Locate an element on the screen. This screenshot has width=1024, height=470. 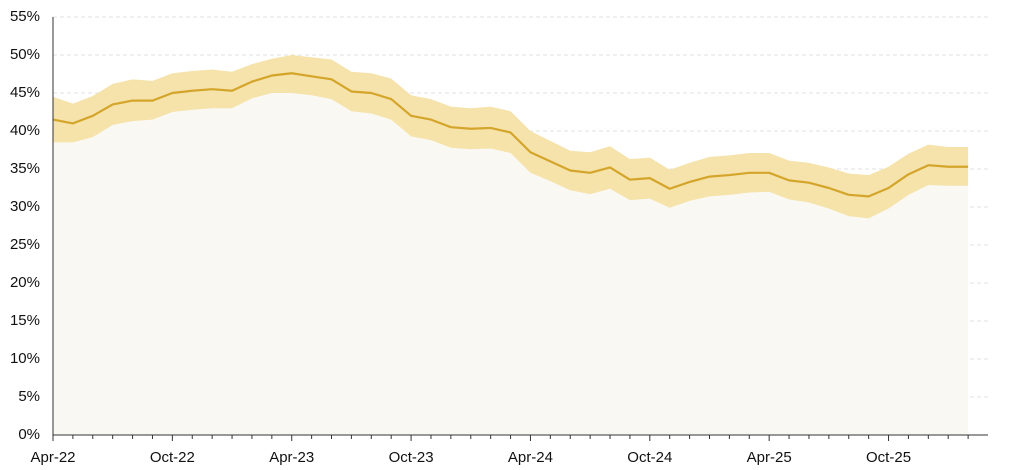
y-tick-label: 55% is located at coordinates (25, 16).